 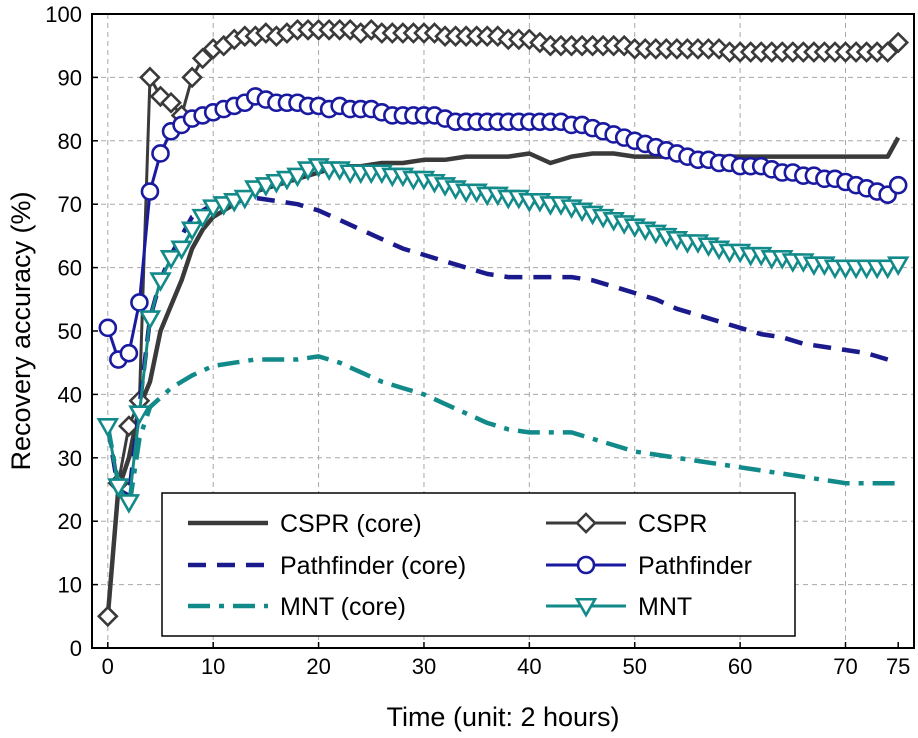 I want to click on legend-label: CSPR, so click(x=672, y=524).